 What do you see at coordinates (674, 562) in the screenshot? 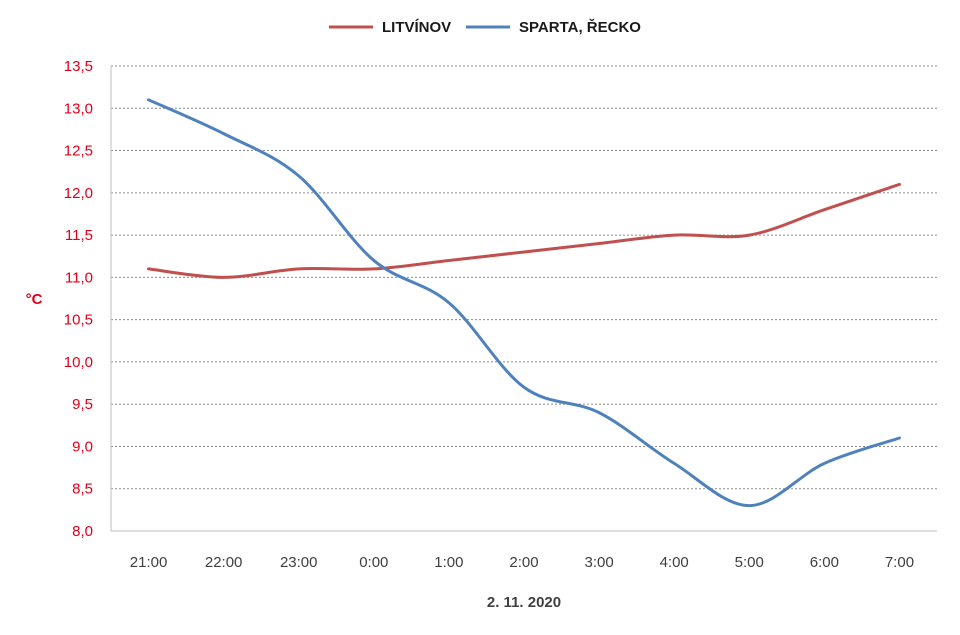
I see `x-tick-label: 4:00` at bounding box center [674, 562].